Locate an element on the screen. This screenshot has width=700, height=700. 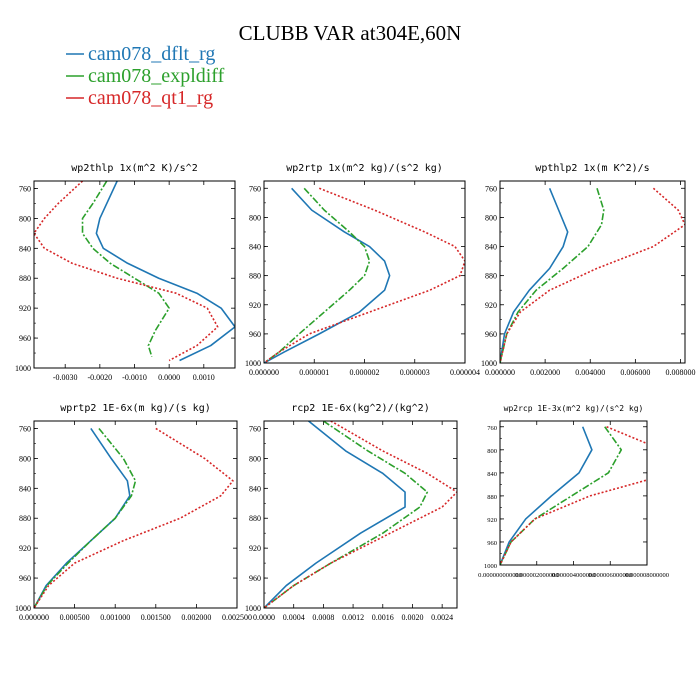
x-tick-label: 0.0004 is located at coordinates (294, 617).